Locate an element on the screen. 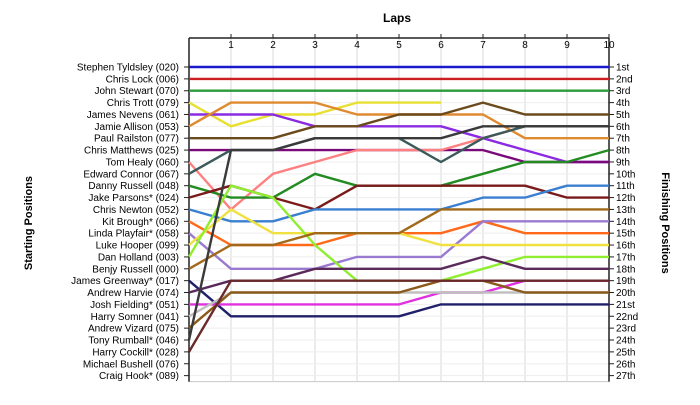  finish-label: 21st is located at coordinates (625, 305).